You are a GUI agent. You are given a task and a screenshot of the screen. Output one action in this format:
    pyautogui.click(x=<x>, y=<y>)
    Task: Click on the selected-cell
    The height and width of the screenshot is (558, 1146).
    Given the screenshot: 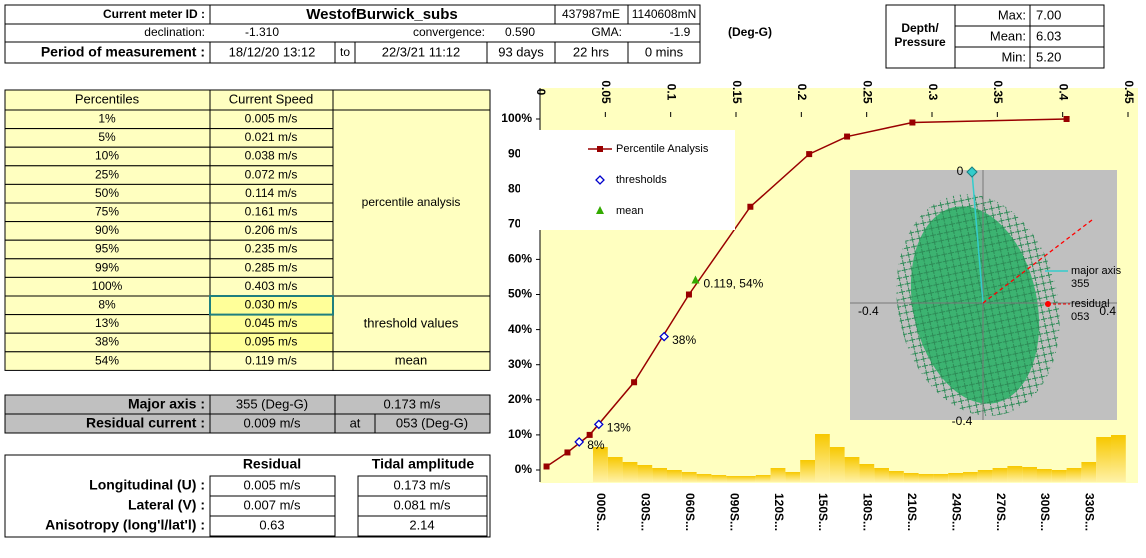 What is the action you would take?
    pyautogui.click(x=271, y=305)
    